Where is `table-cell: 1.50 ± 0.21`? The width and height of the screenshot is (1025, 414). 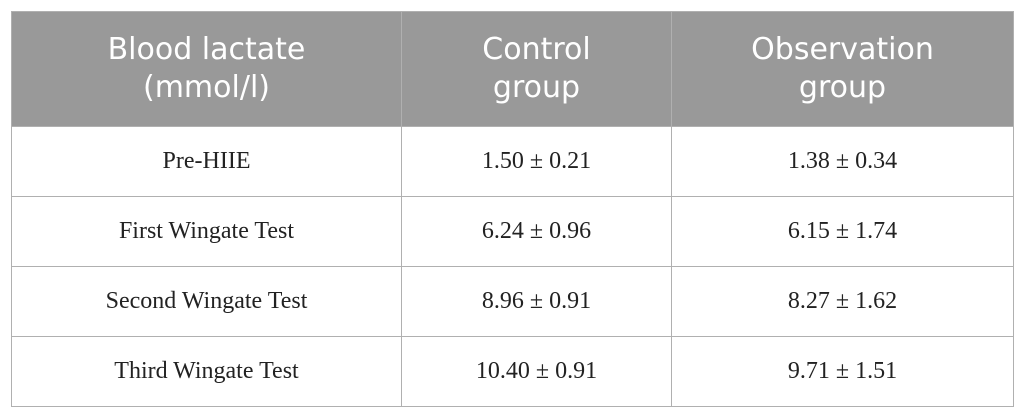
table-cell: 1.50 ± 0.21 is located at coordinates (536, 161).